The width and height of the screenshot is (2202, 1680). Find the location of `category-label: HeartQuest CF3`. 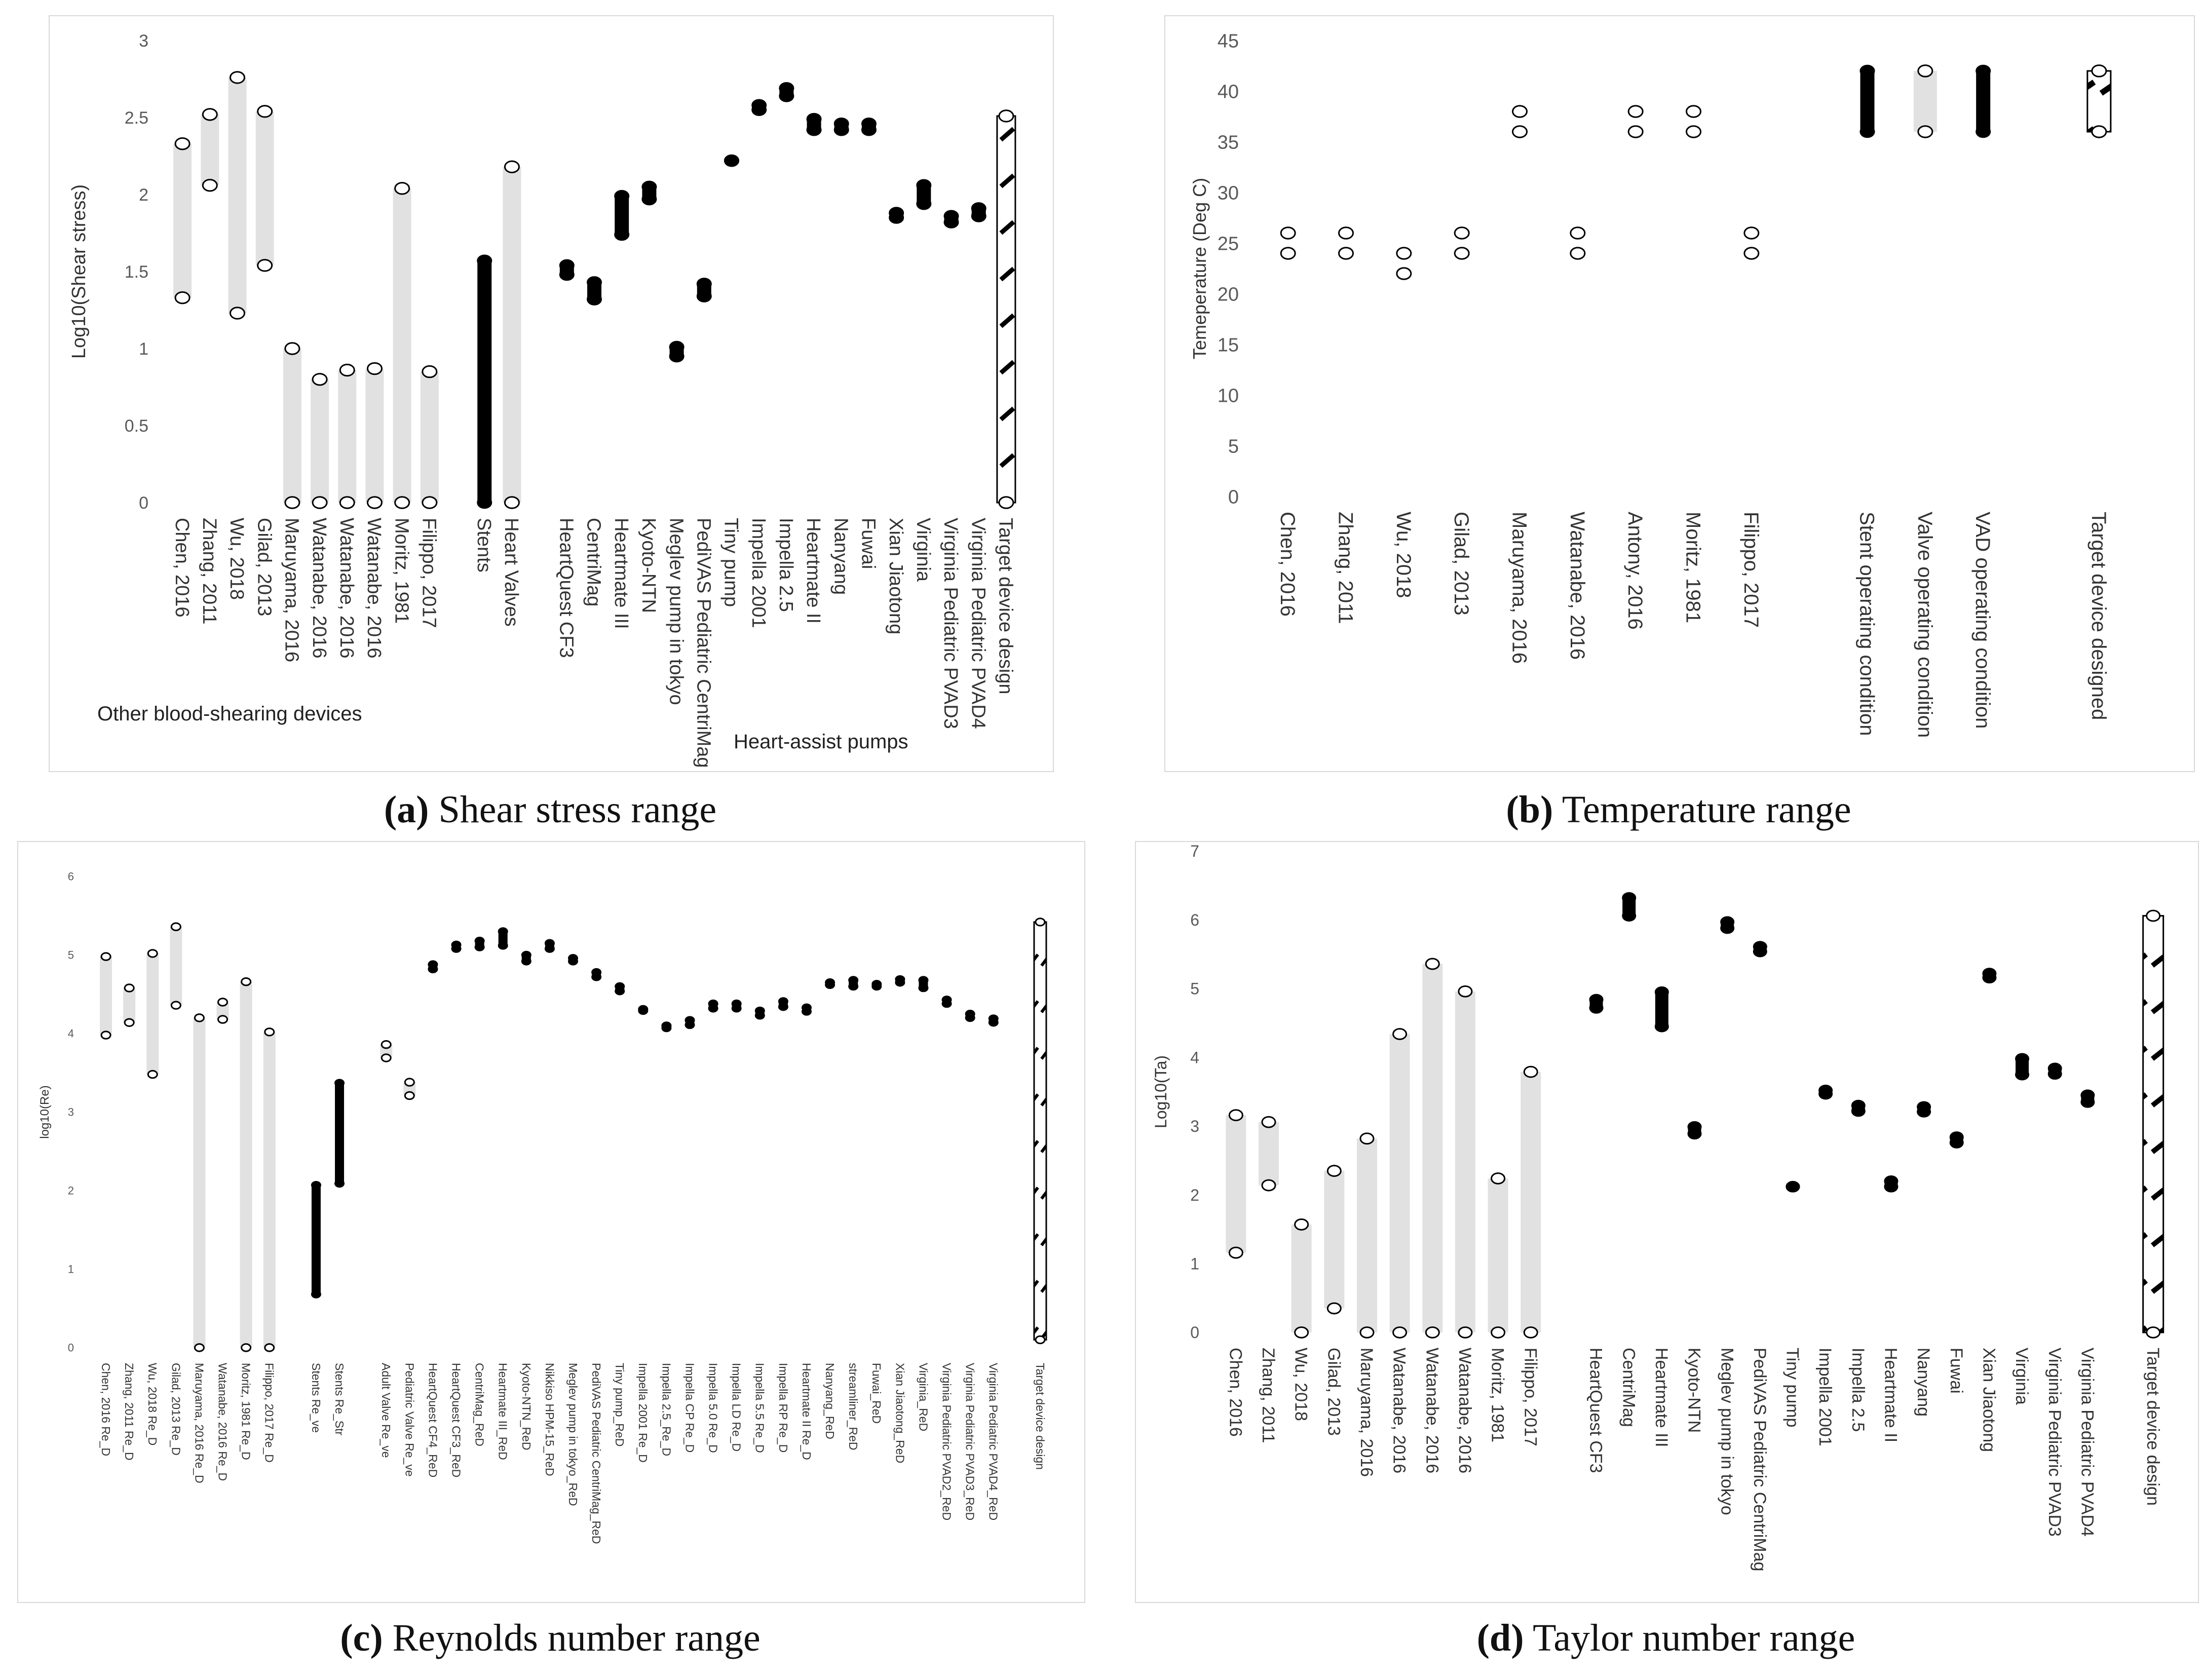

category-label: HeartQuest CF3 is located at coordinates (566, 588).